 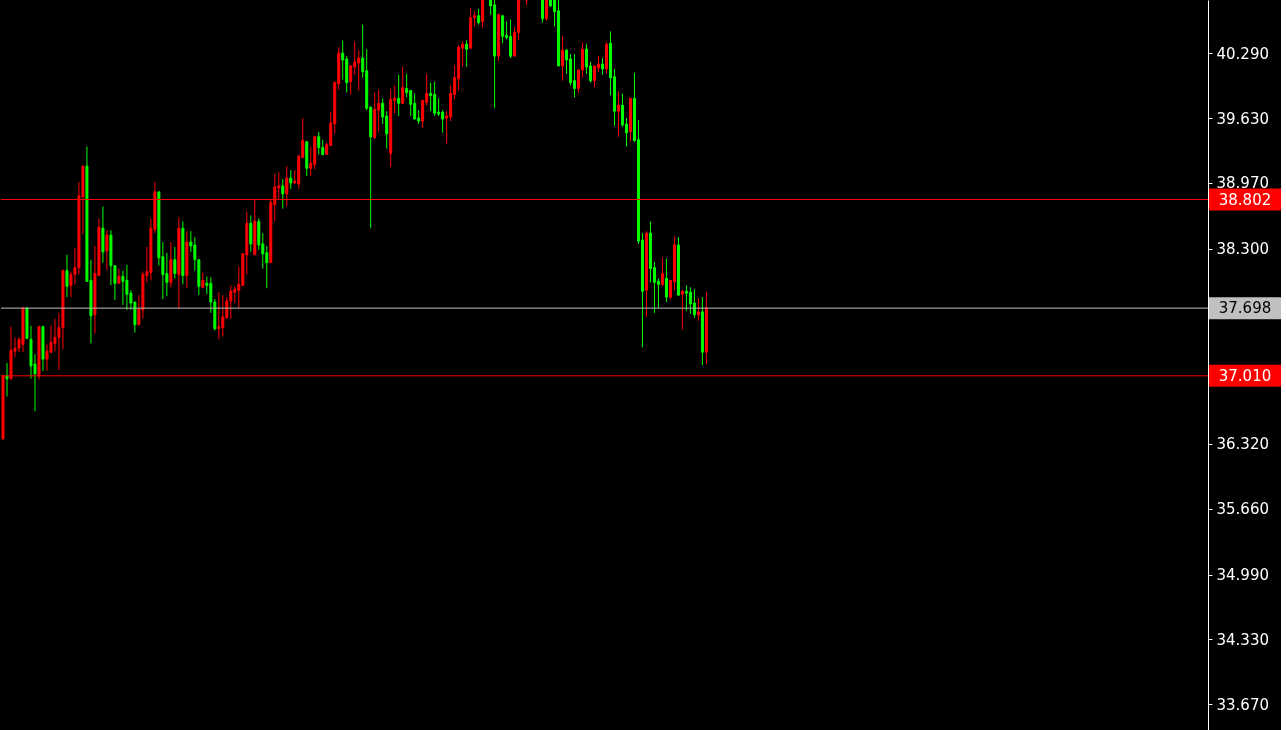 What do you see at coordinates (1242, 704) in the screenshot?
I see `y-tick-label: 33.670` at bounding box center [1242, 704].